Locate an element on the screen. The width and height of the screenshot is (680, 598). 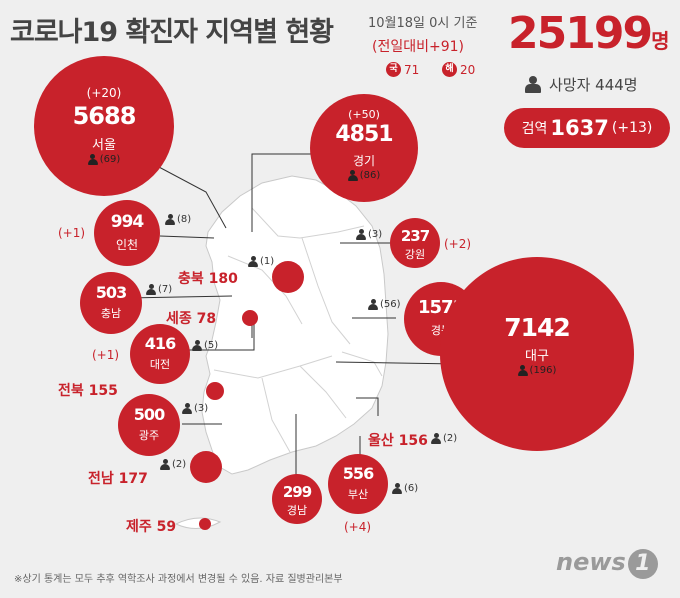
gangwon-name: 강원 is located at coordinates (415, 254).